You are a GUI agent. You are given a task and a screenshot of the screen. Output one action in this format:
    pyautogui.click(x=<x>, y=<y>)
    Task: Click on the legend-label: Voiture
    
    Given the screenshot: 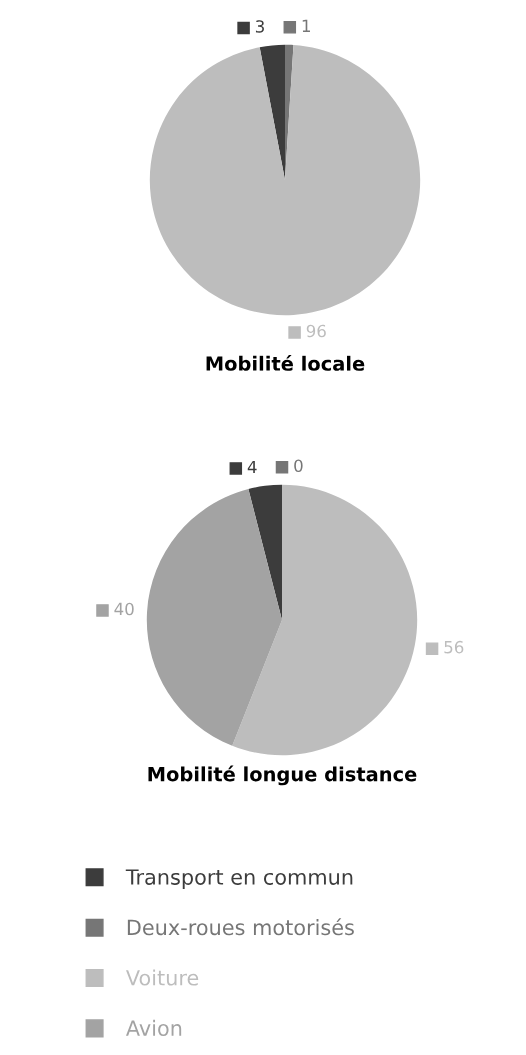 What is the action you would take?
    pyautogui.click(x=162, y=977)
    